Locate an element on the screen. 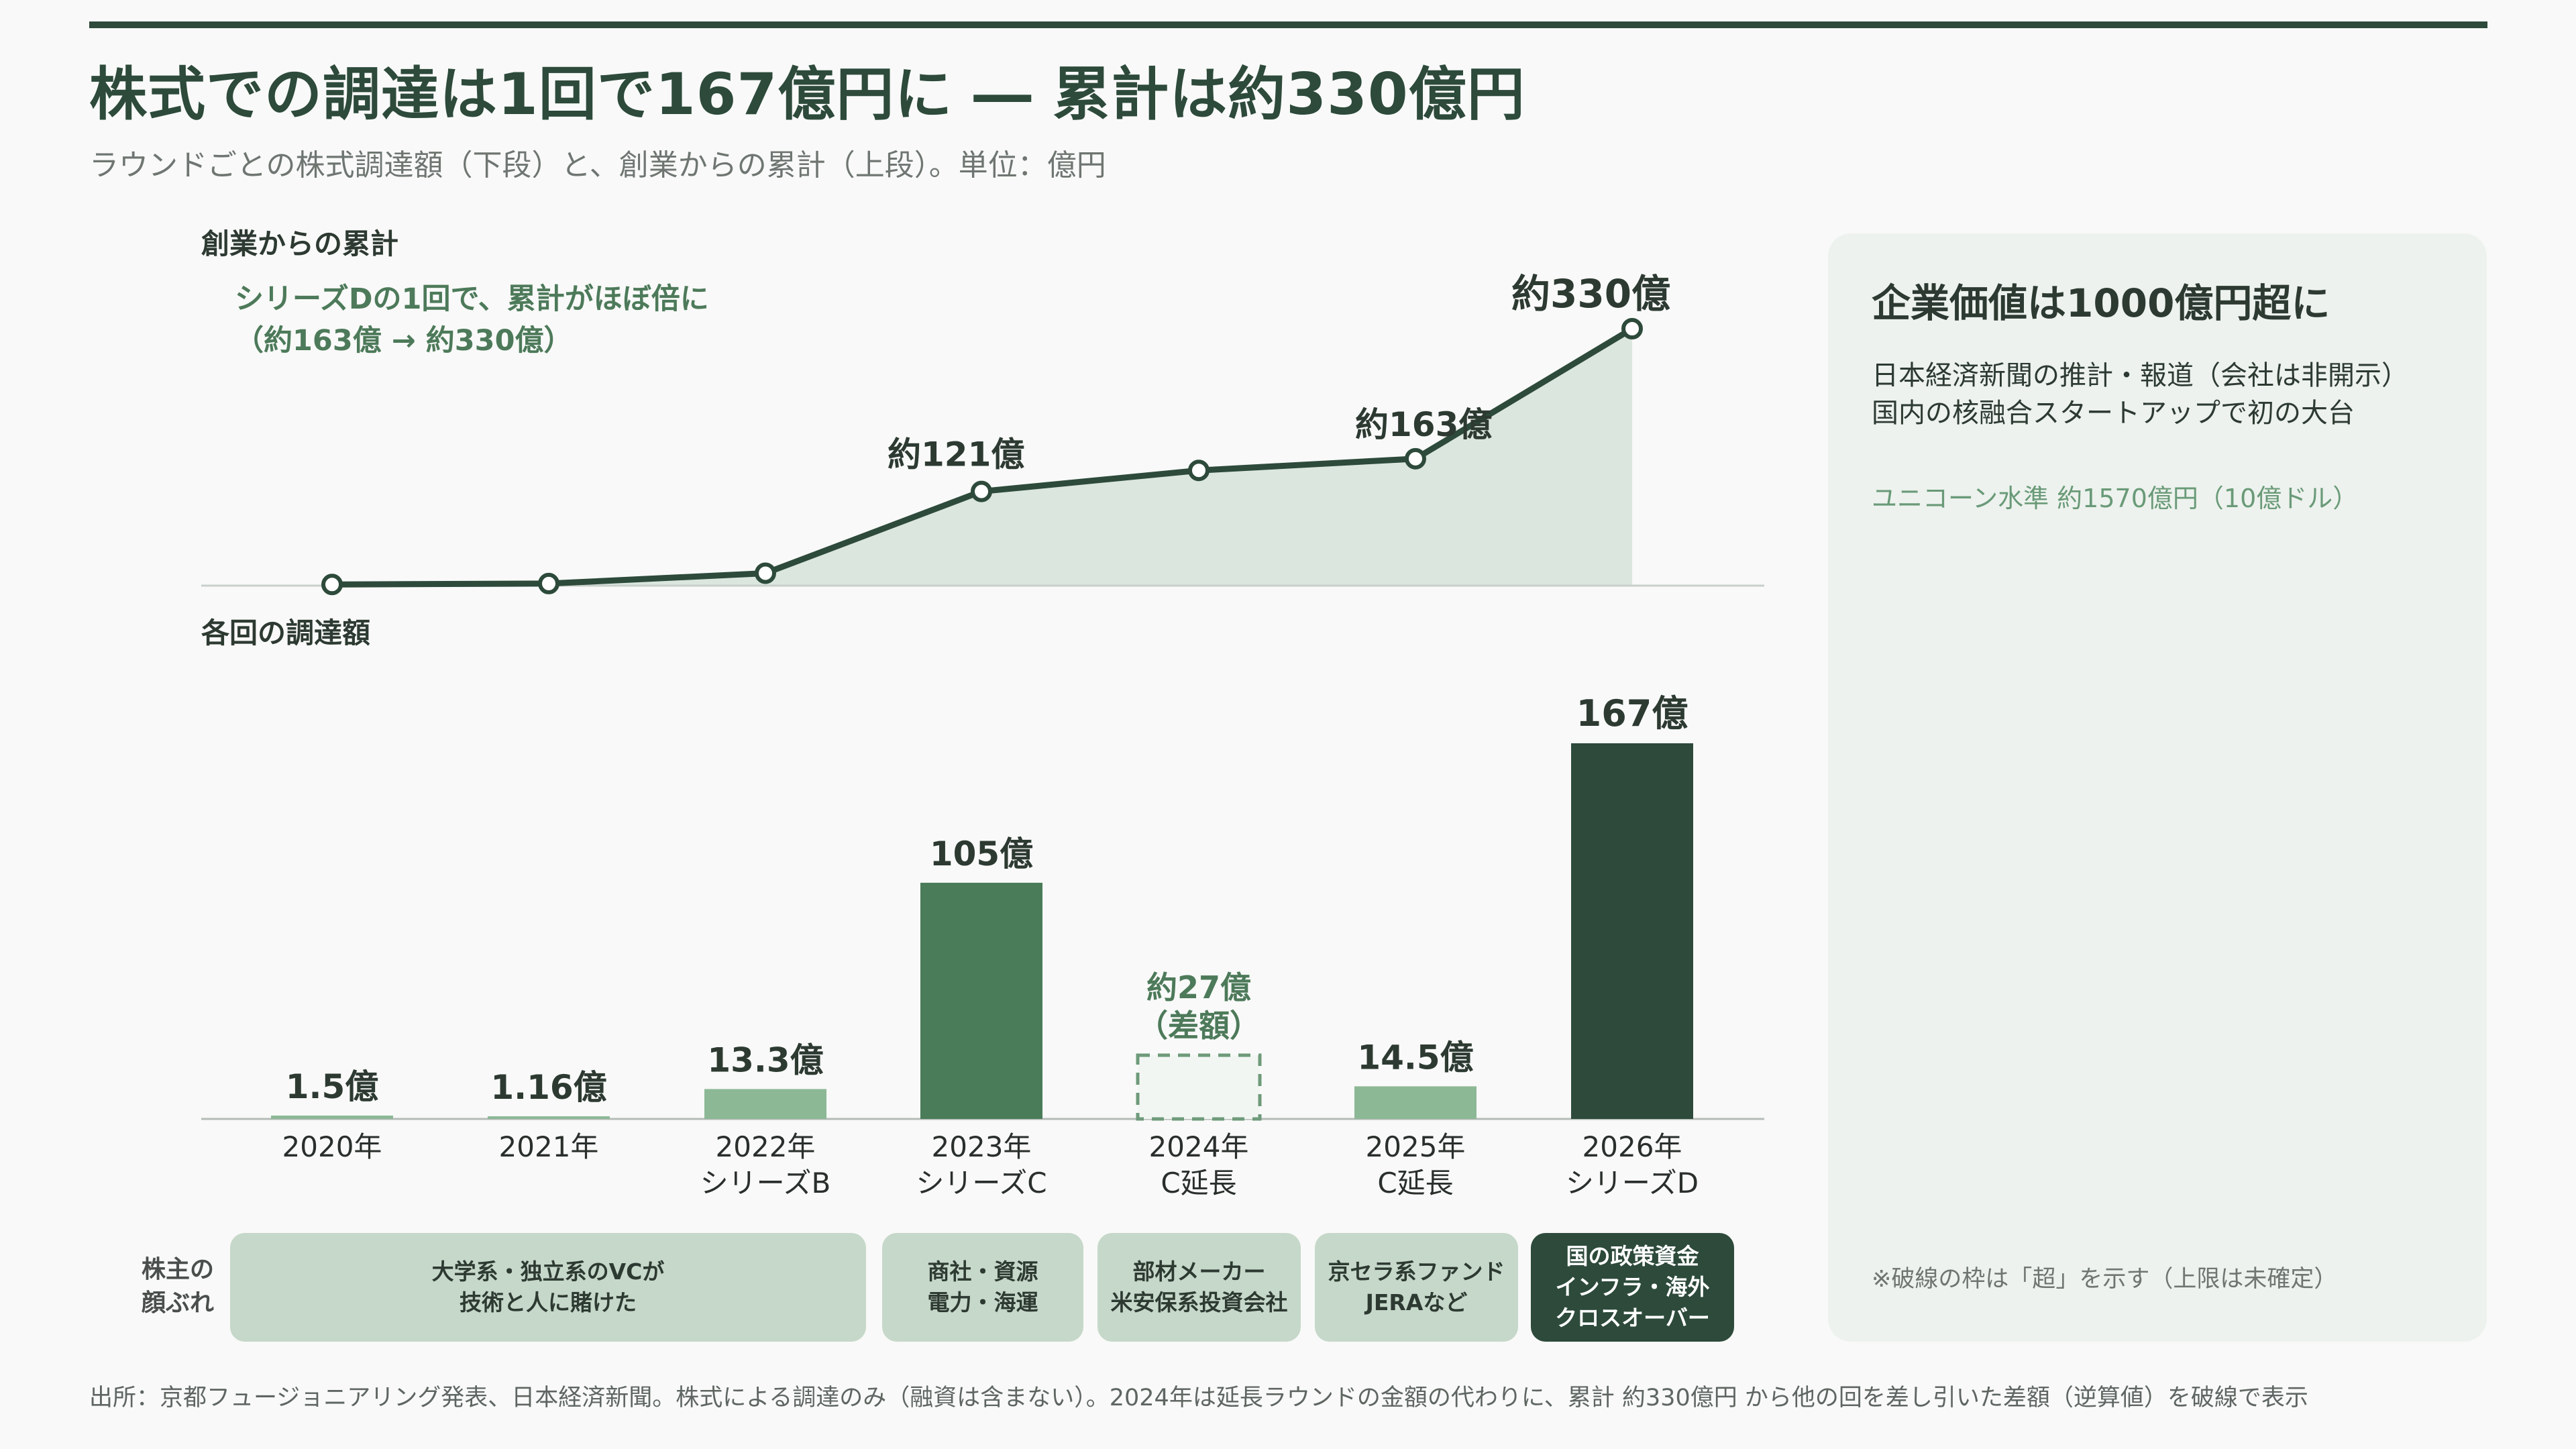  round-value-label: 1.5億 is located at coordinates (332, 1086).